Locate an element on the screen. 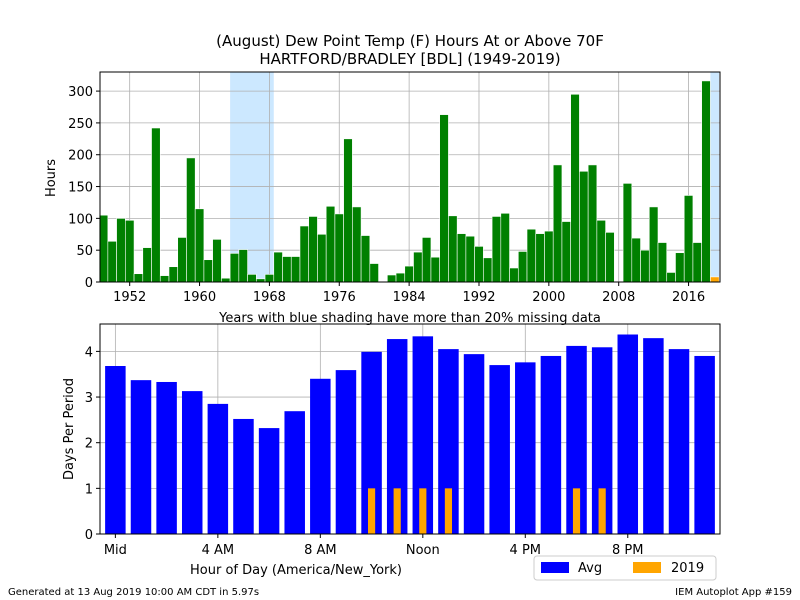 The image size is (800, 600). x-tick-label: 8 AM is located at coordinates (320, 550).